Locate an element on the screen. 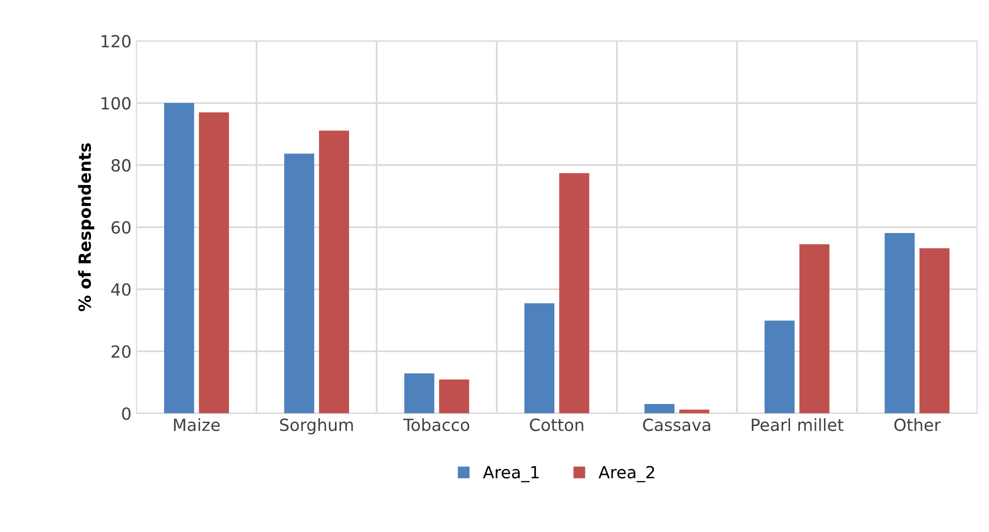 Image resolution: width=989 pixels, height=532 pixels. y-axis-title: % of Respondents is located at coordinates (86, 227).